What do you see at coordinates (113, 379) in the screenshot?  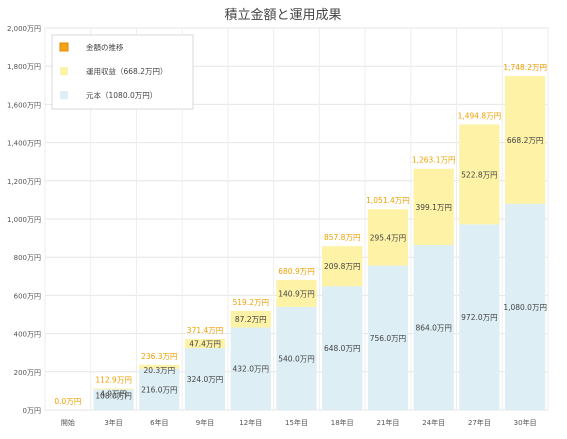 I see `total-value-label: 112.9万円` at bounding box center [113, 379].